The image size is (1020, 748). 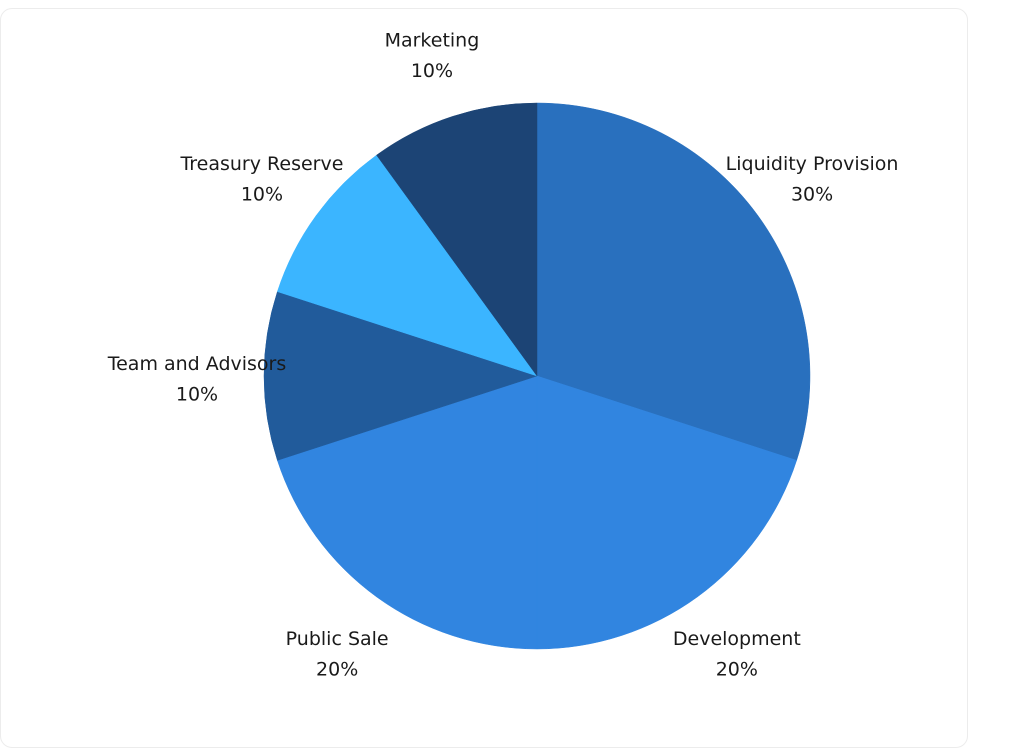 What do you see at coordinates (432, 56) in the screenshot?
I see `pie-label-marketing: Marketing 10%` at bounding box center [432, 56].